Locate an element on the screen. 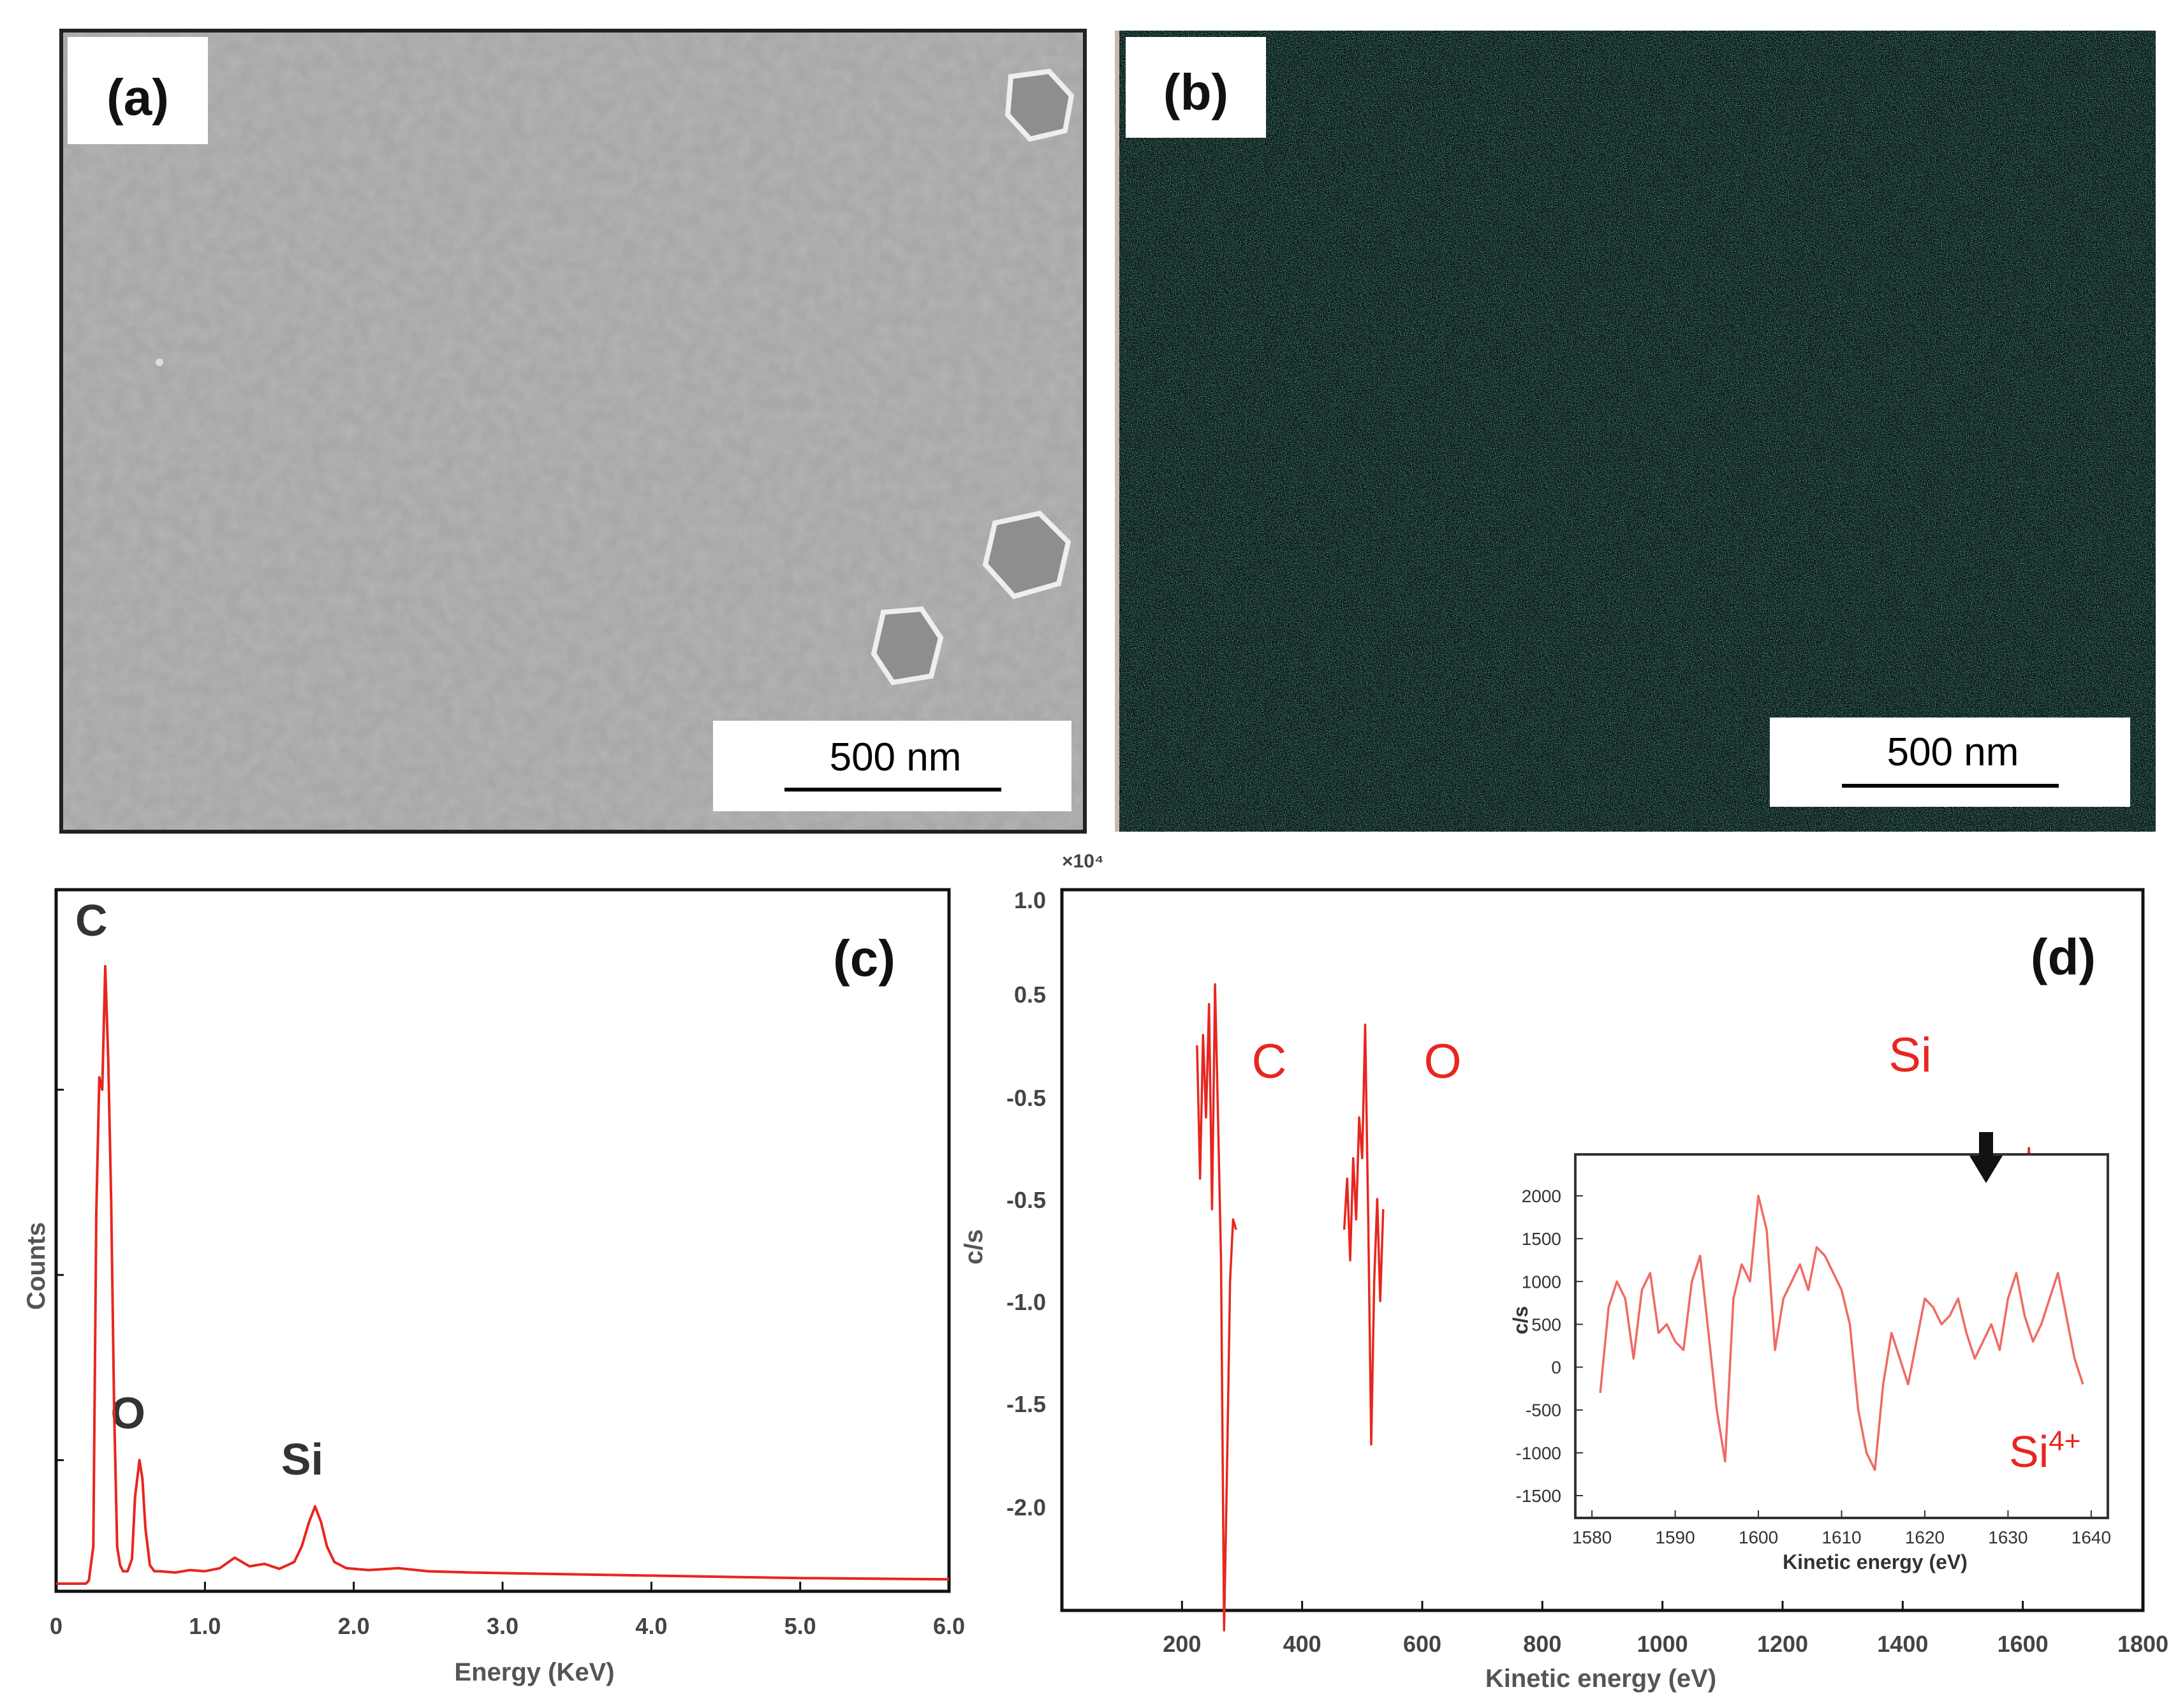 The image size is (2171, 1708). y-axis-title: Counts is located at coordinates (36, 1266).